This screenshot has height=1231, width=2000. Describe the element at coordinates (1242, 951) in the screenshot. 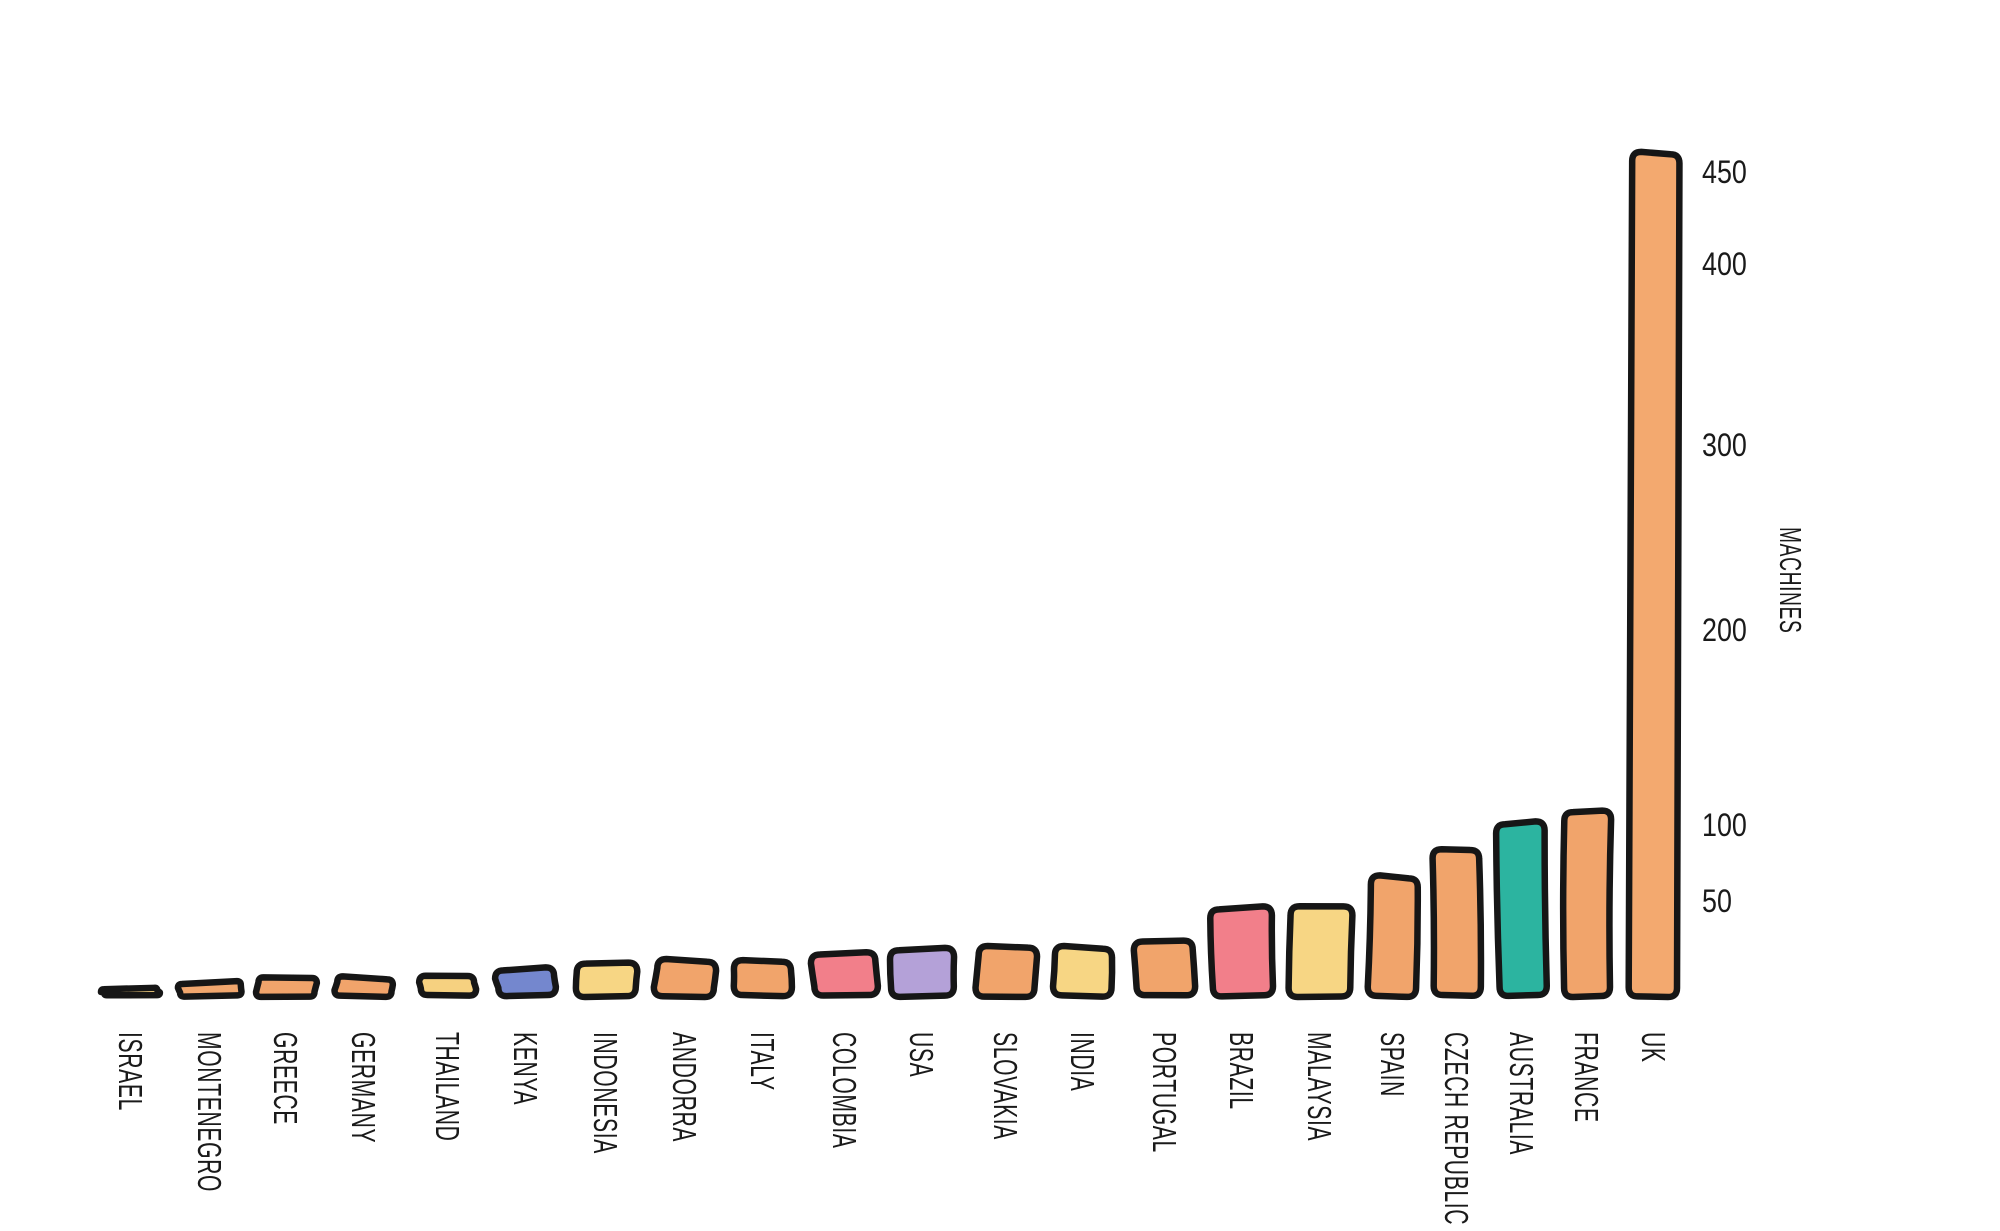

I see `bar-brazil` at that location.